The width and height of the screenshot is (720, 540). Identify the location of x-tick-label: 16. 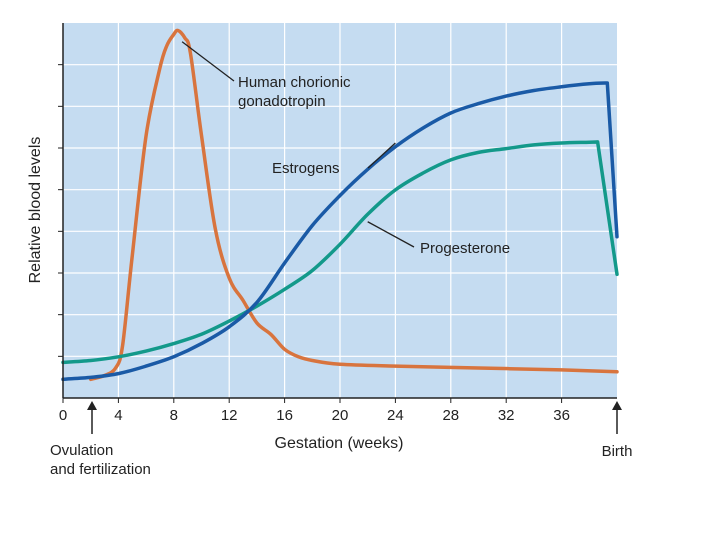
(284, 415).